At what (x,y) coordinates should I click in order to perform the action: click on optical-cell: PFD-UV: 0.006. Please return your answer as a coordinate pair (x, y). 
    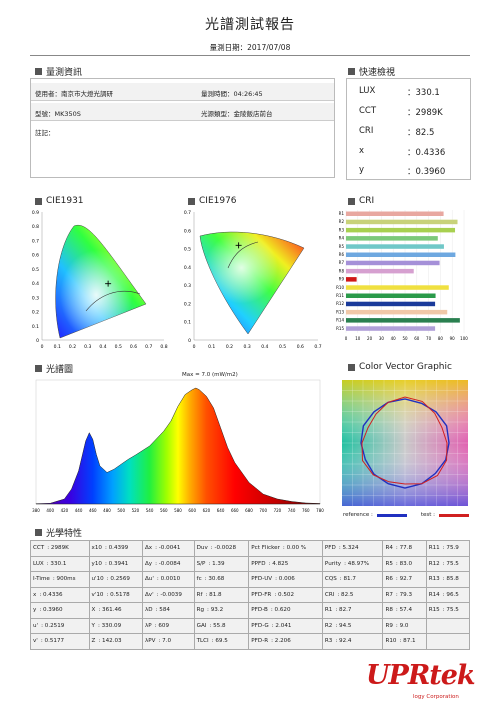
    Looking at the image, I should click on (285, 579).